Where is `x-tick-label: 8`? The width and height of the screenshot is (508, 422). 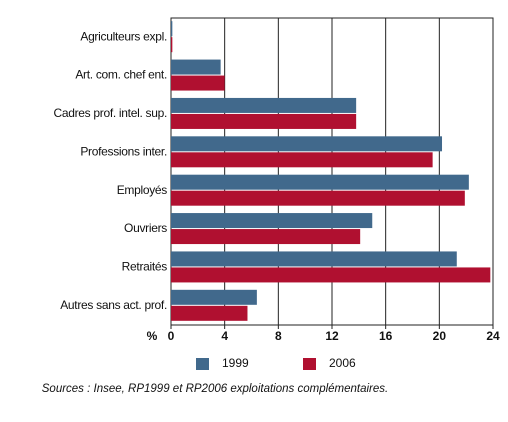
x-tick-label: 8 is located at coordinates (278, 336).